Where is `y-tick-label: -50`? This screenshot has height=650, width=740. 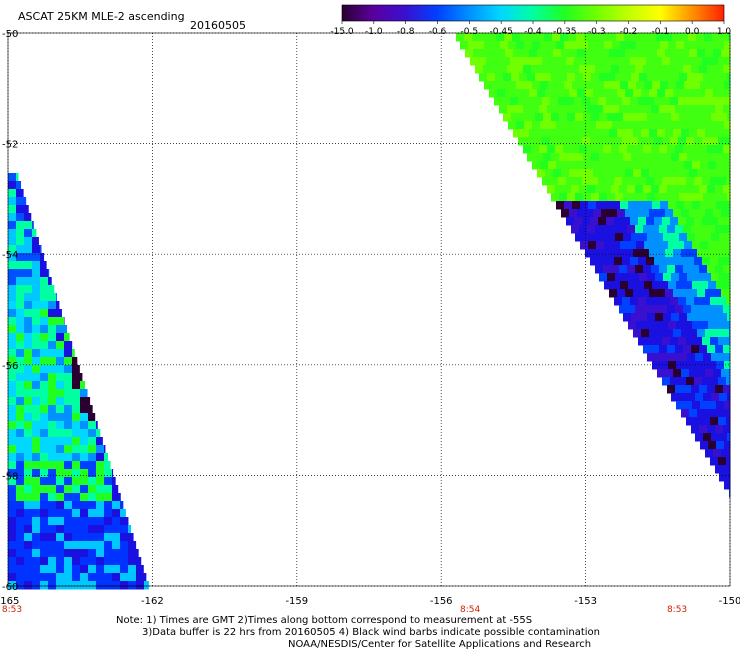 y-tick-label: -50 is located at coordinates (10, 34).